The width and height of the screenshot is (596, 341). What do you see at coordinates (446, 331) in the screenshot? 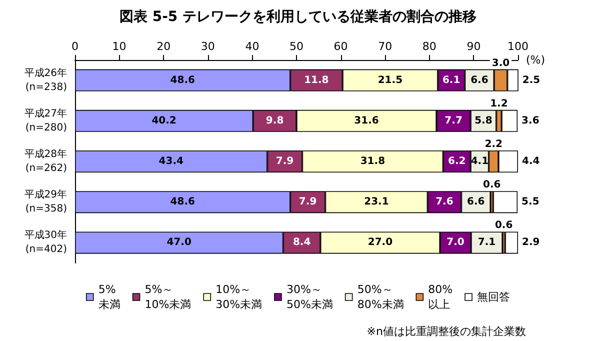
I see `text: ※n値は比重調整後の集計企業数` at bounding box center [446, 331].